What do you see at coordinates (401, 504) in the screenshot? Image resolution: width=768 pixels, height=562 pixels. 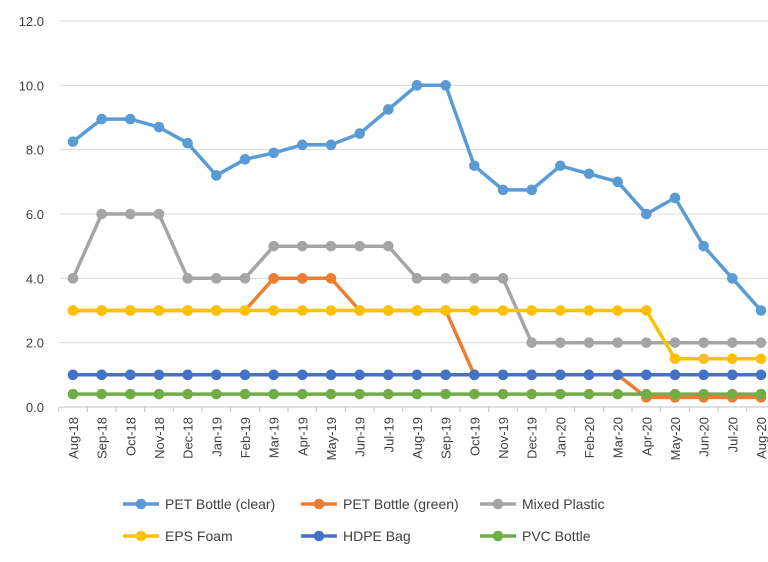 I see `legend-label: PET Bottle (green)` at bounding box center [401, 504].